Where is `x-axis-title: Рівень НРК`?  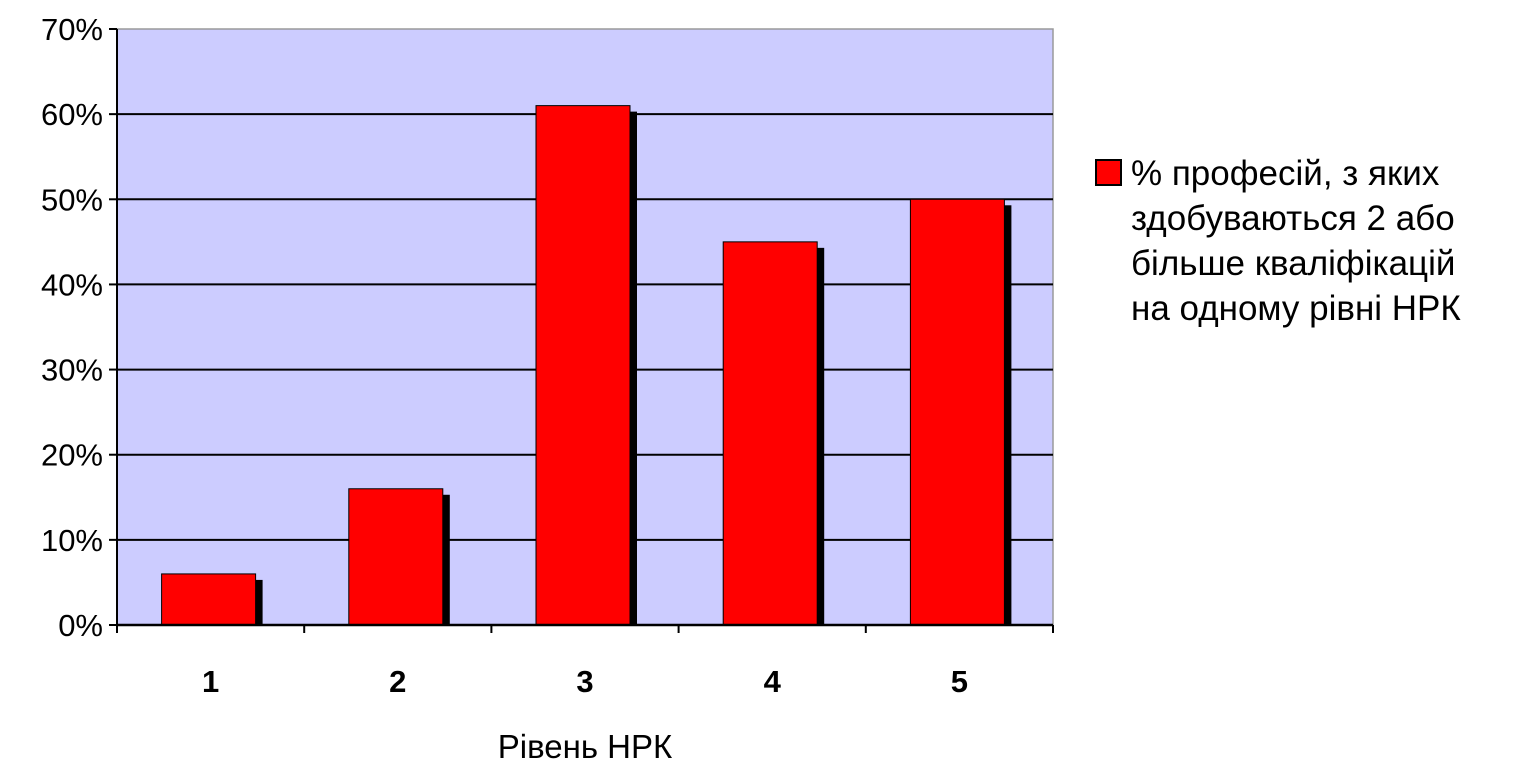 x-axis-title: Рівень НРК is located at coordinates (585, 745).